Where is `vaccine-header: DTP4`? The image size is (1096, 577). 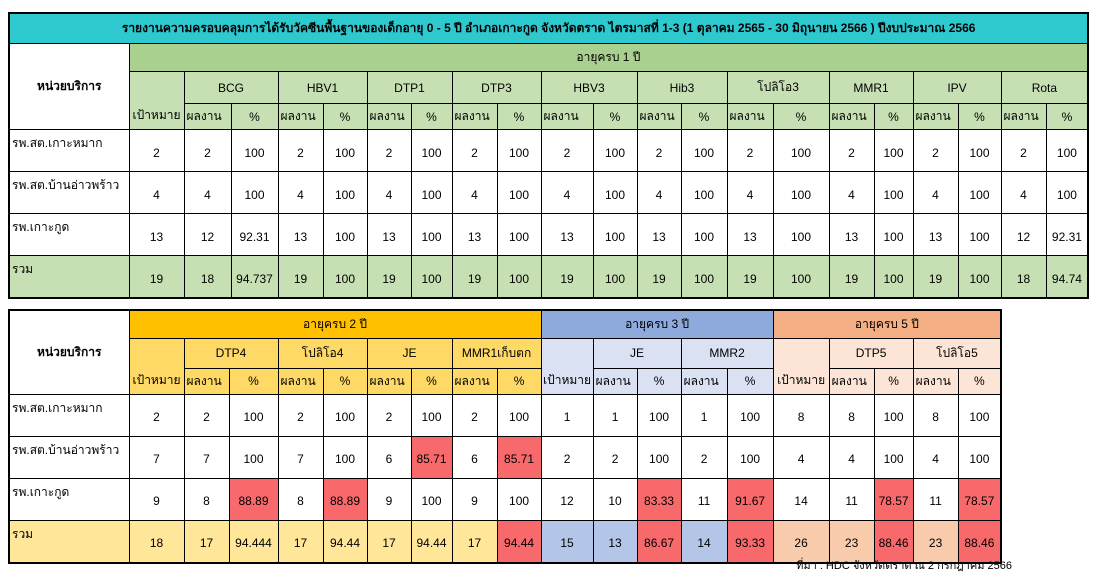
vaccine-header: DTP4 is located at coordinates (231, 353).